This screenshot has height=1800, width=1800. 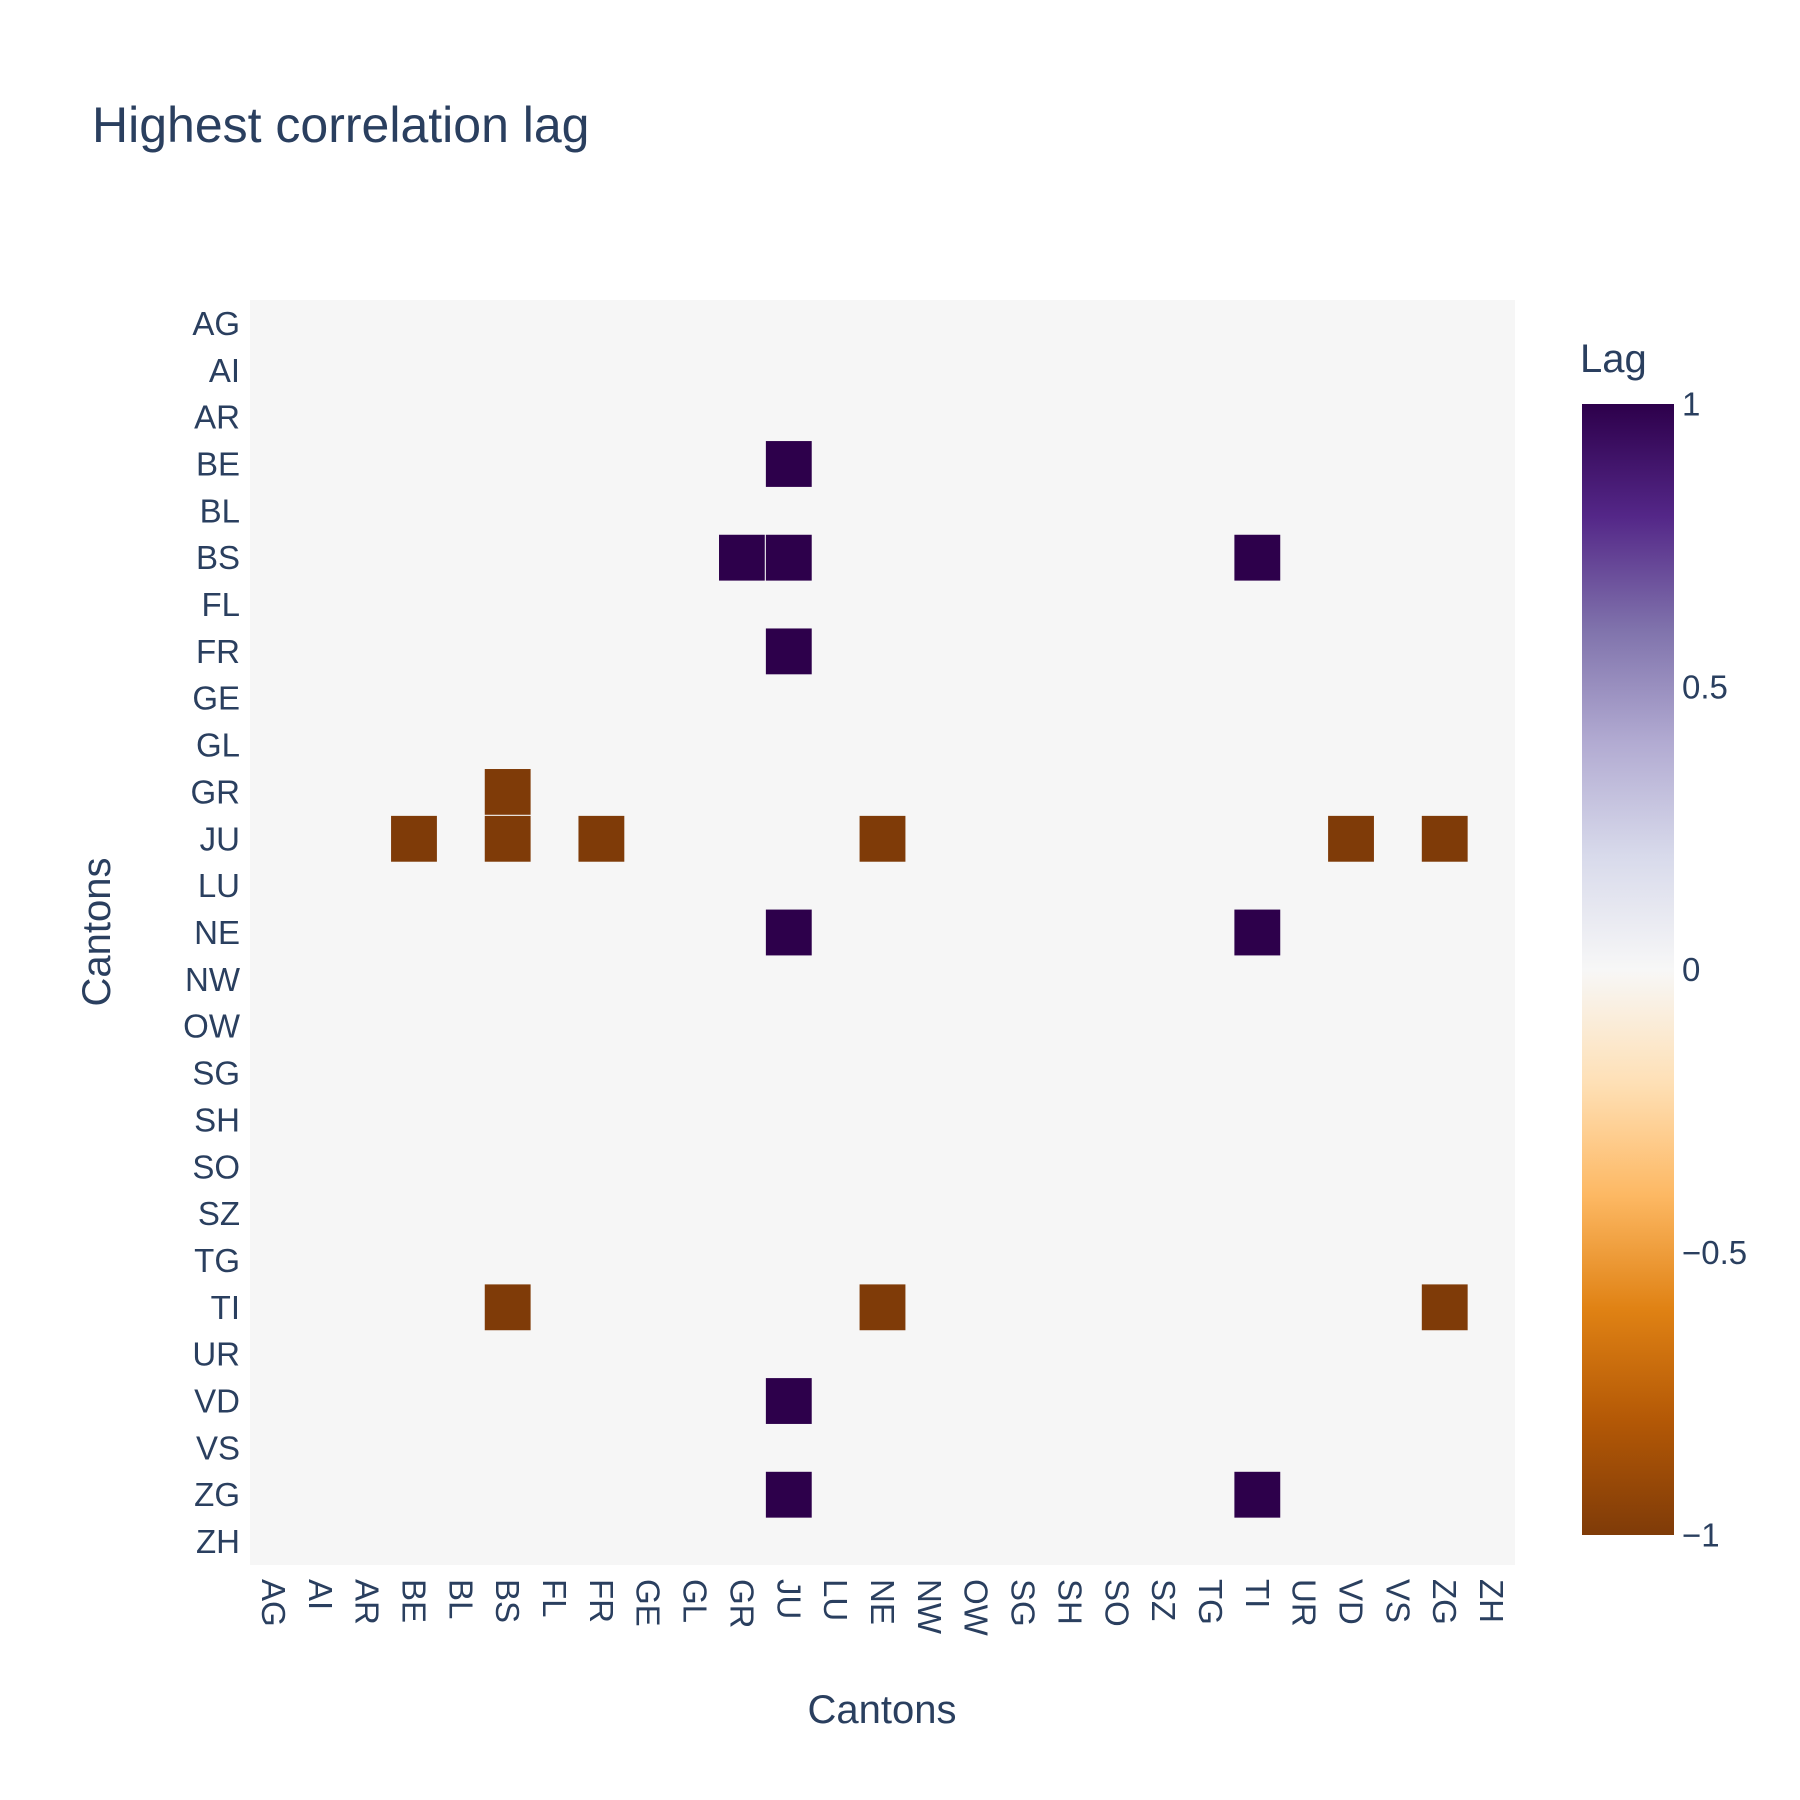 I want to click on x-tick-ti: TI, so click(x=1257, y=1593).